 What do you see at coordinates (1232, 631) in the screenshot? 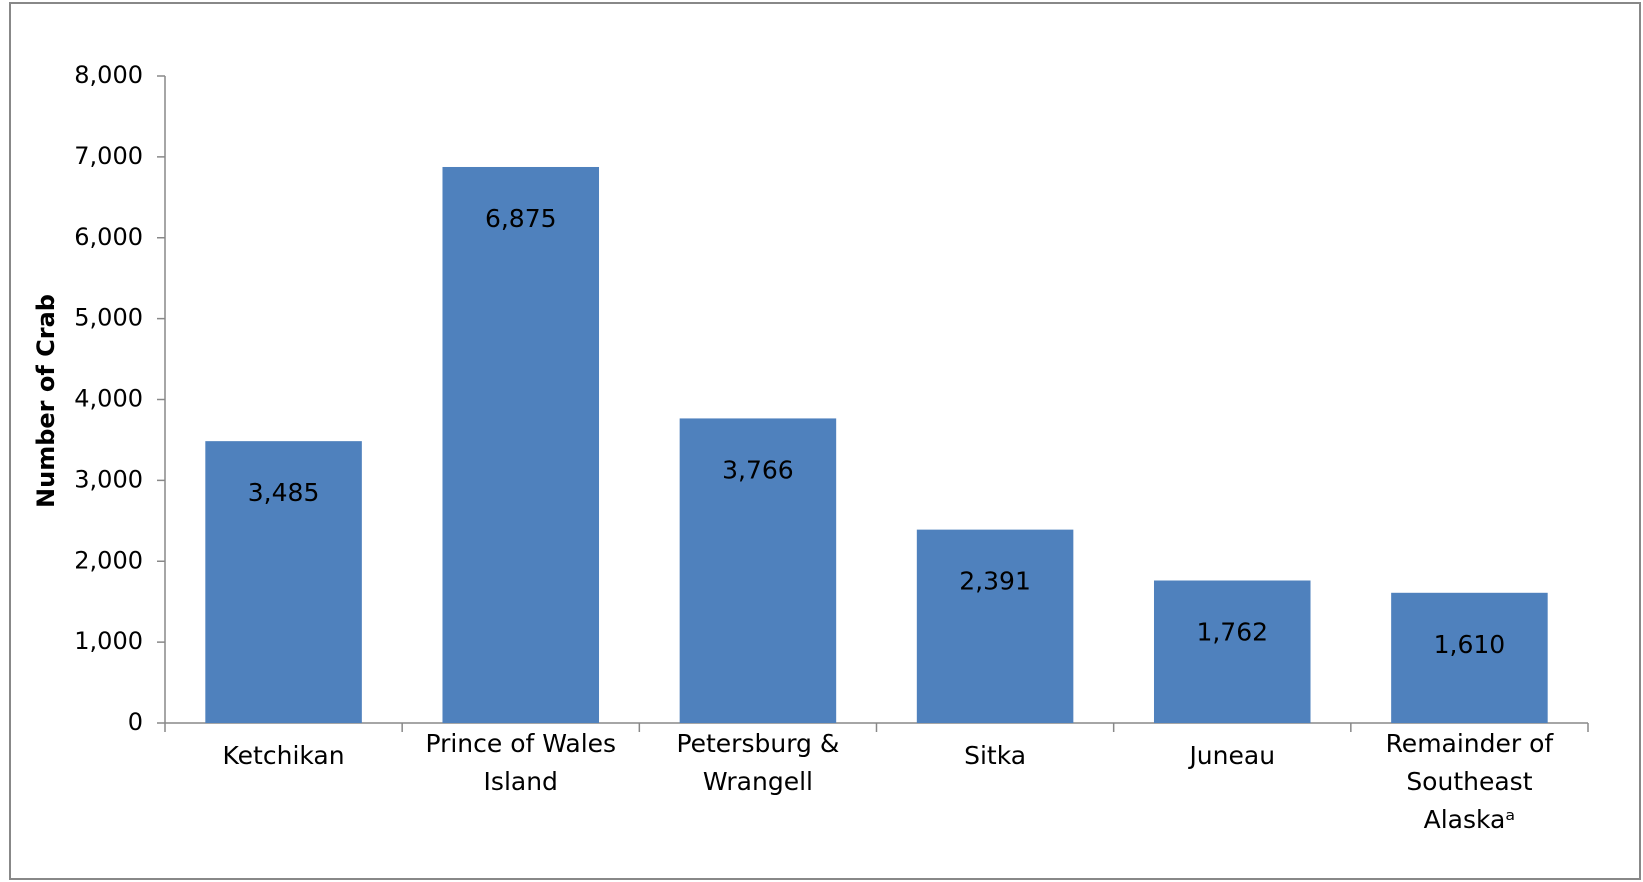
I see `value-label: 1,762` at bounding box center [1232, 631].